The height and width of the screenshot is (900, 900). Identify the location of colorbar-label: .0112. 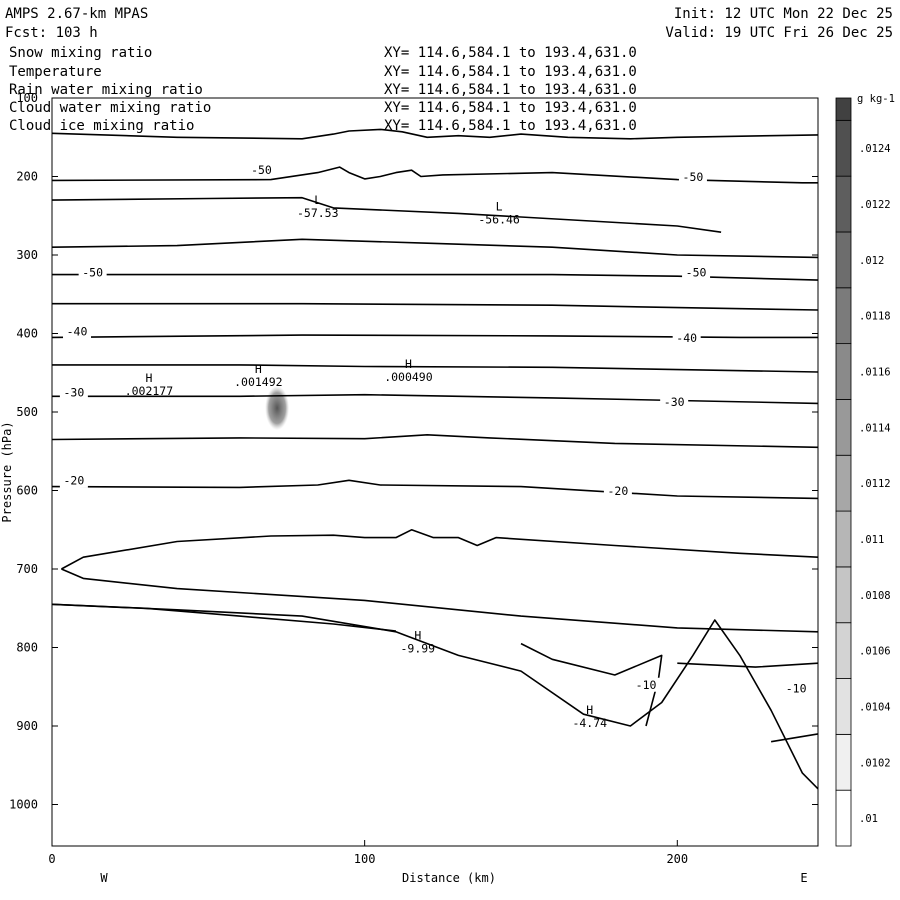
(875, 484).